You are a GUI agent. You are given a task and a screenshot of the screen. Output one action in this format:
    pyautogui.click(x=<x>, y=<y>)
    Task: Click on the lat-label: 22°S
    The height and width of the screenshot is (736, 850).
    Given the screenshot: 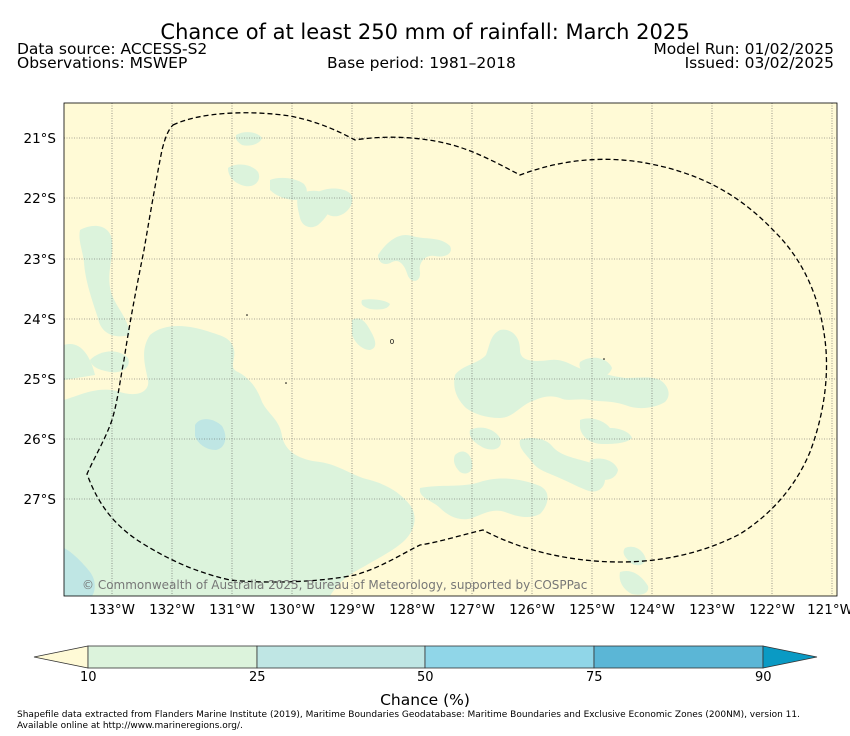 What is the action you would take?
    pyautogui.click(x=40, y=199)
    